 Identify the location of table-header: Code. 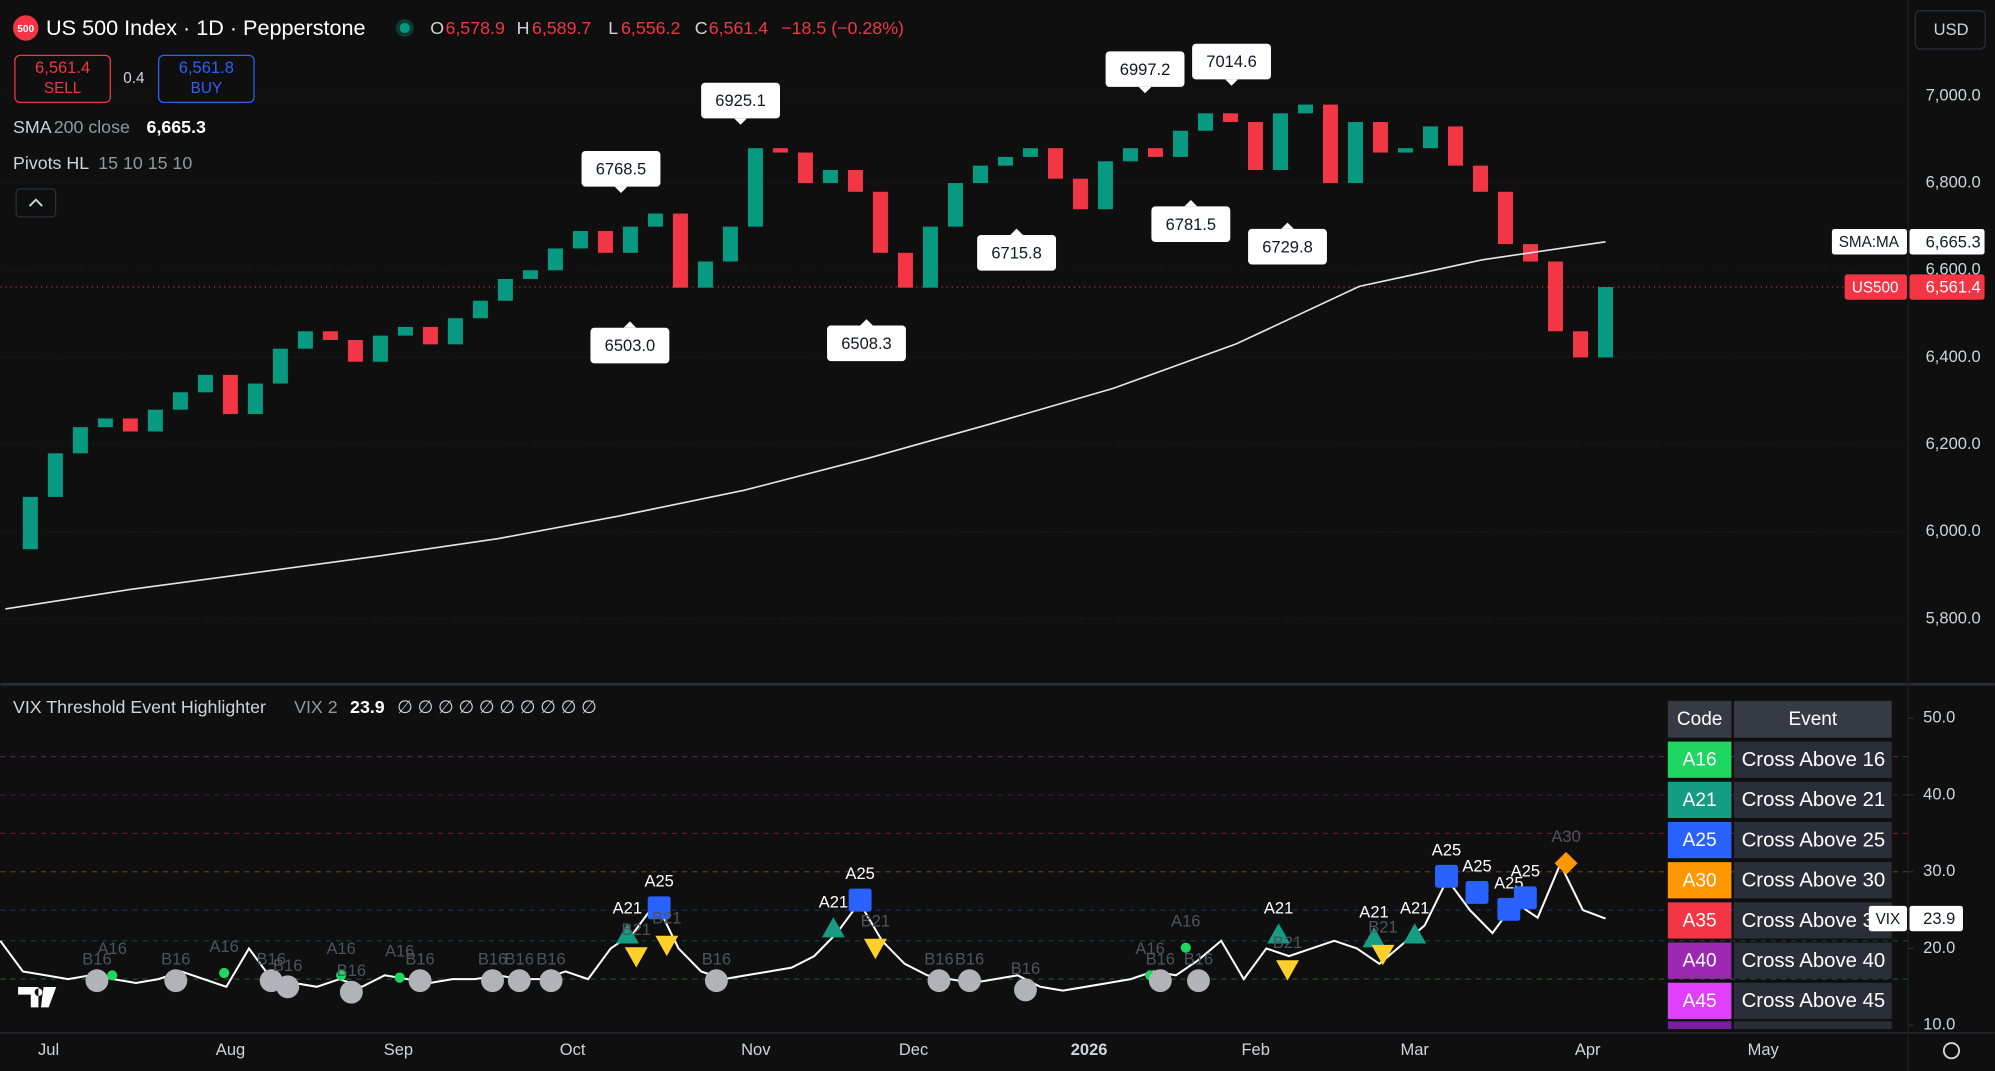
(1700, 719).